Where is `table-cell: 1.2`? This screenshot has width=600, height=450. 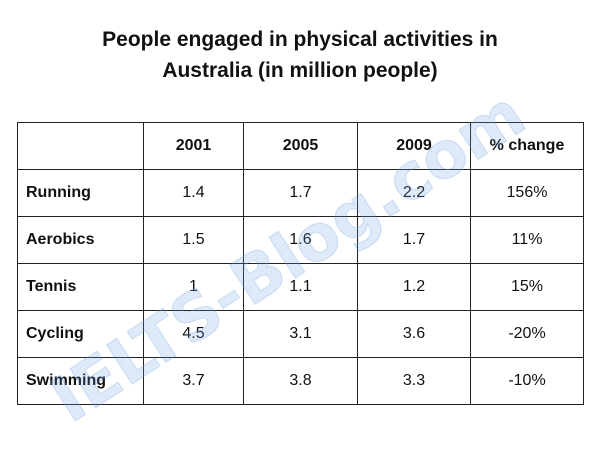
table-cell: 1.2 is located at coordinates (414, 287).